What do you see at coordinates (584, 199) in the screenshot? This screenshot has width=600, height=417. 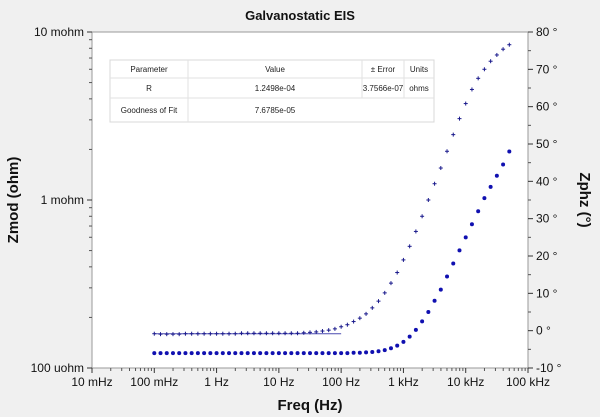 I see `y2-axis-label: Zphz (°)` at bounding box center [584, 199].